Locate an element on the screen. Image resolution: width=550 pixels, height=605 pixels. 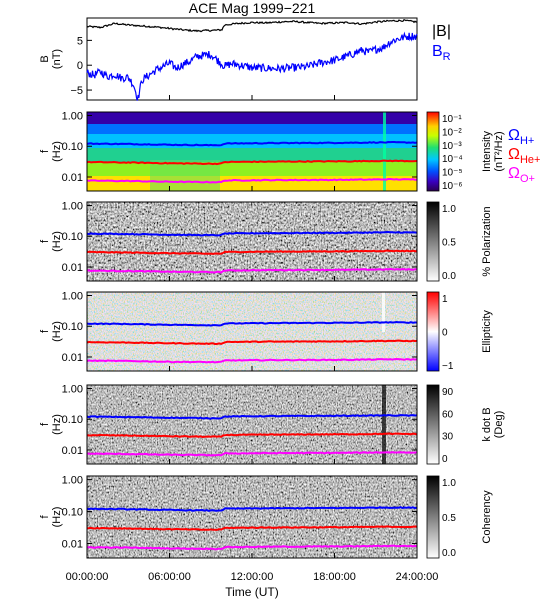
colorbar-tick-label: 10⁻⁵ is located at coordinates (452, 173).